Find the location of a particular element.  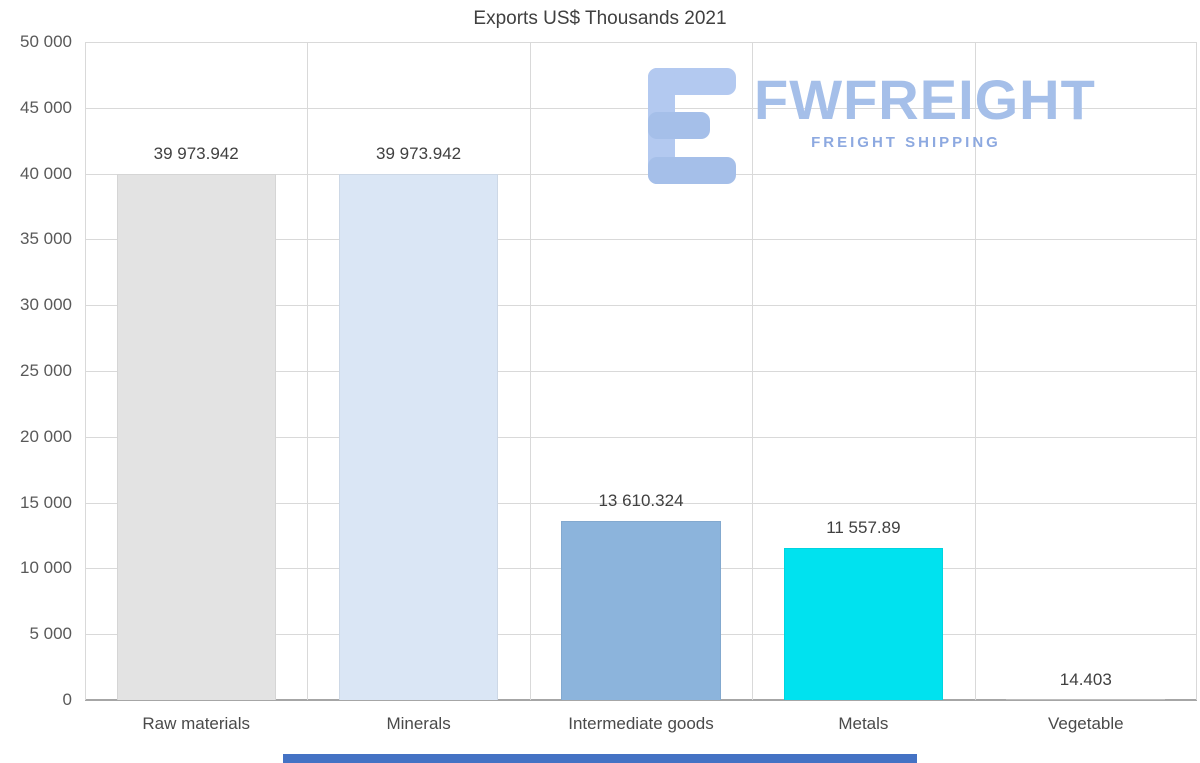

y-axis-tick-label: 10 000 is located at coordinates (46, 568).